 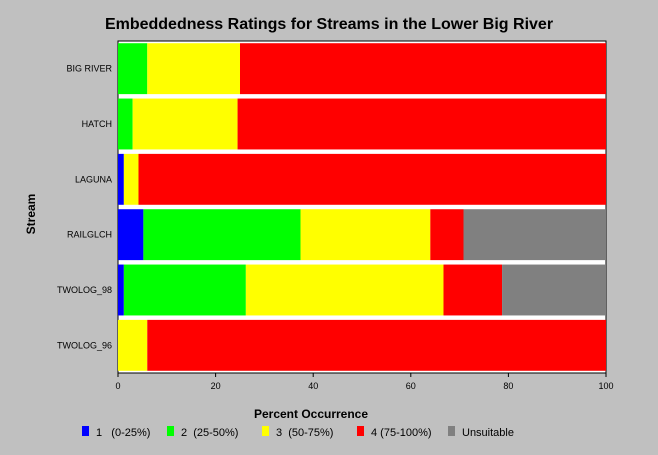 I want to click on x-tick-label: 80, so click(x=508, y=386).